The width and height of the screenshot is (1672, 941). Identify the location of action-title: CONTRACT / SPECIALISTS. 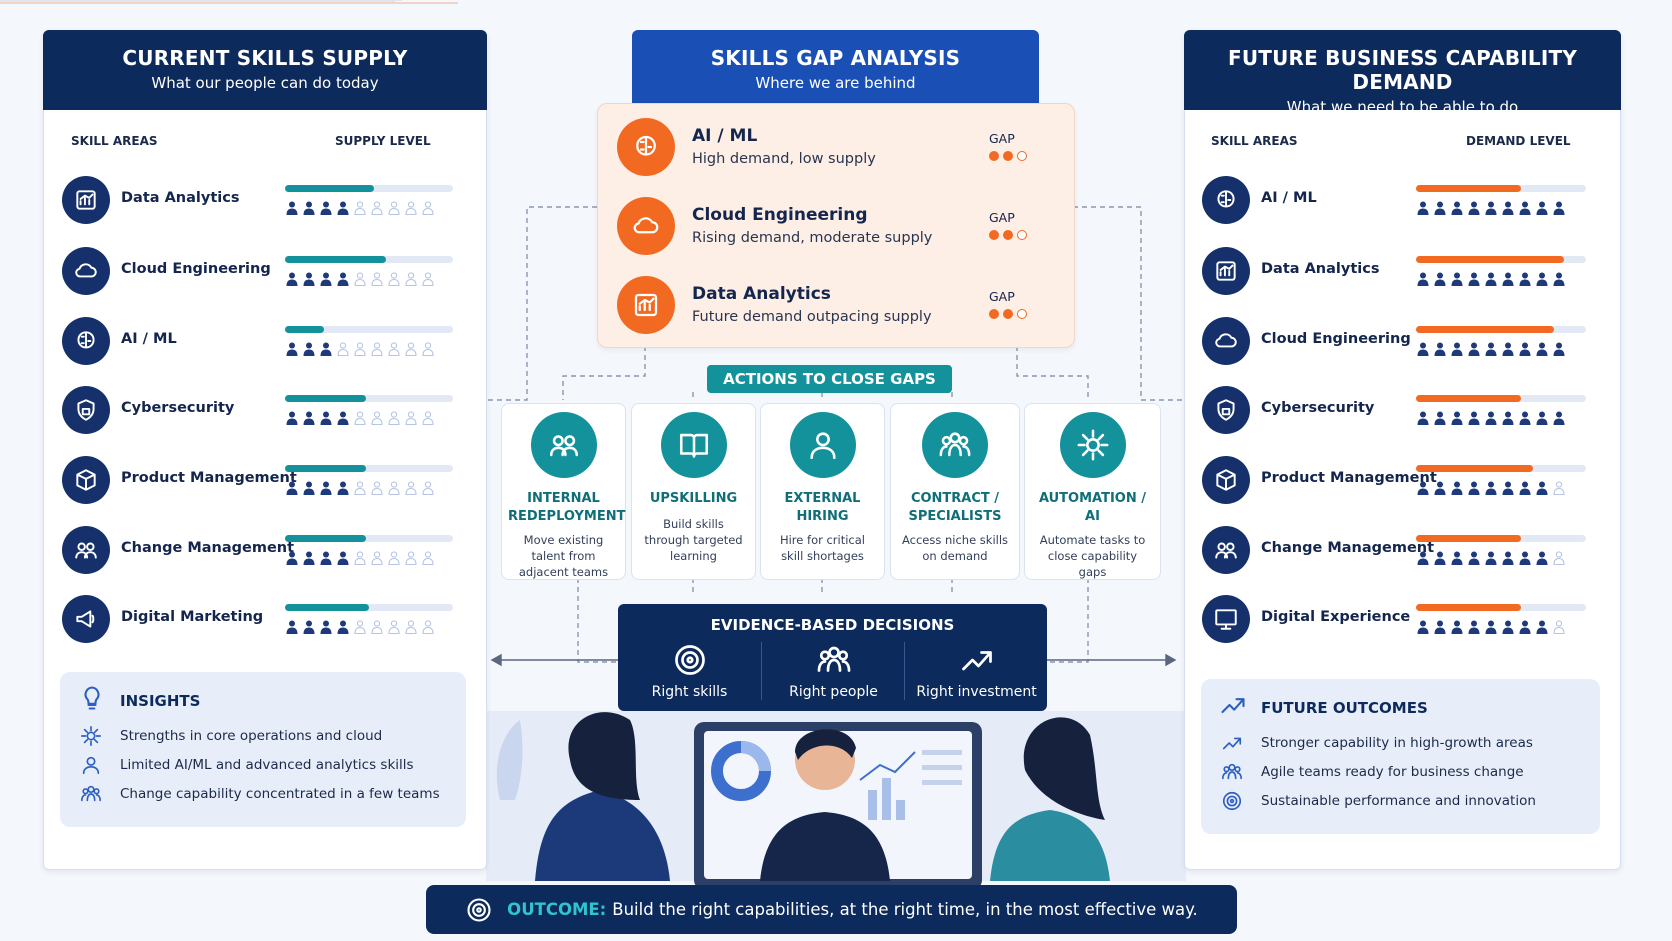
(955, 507).